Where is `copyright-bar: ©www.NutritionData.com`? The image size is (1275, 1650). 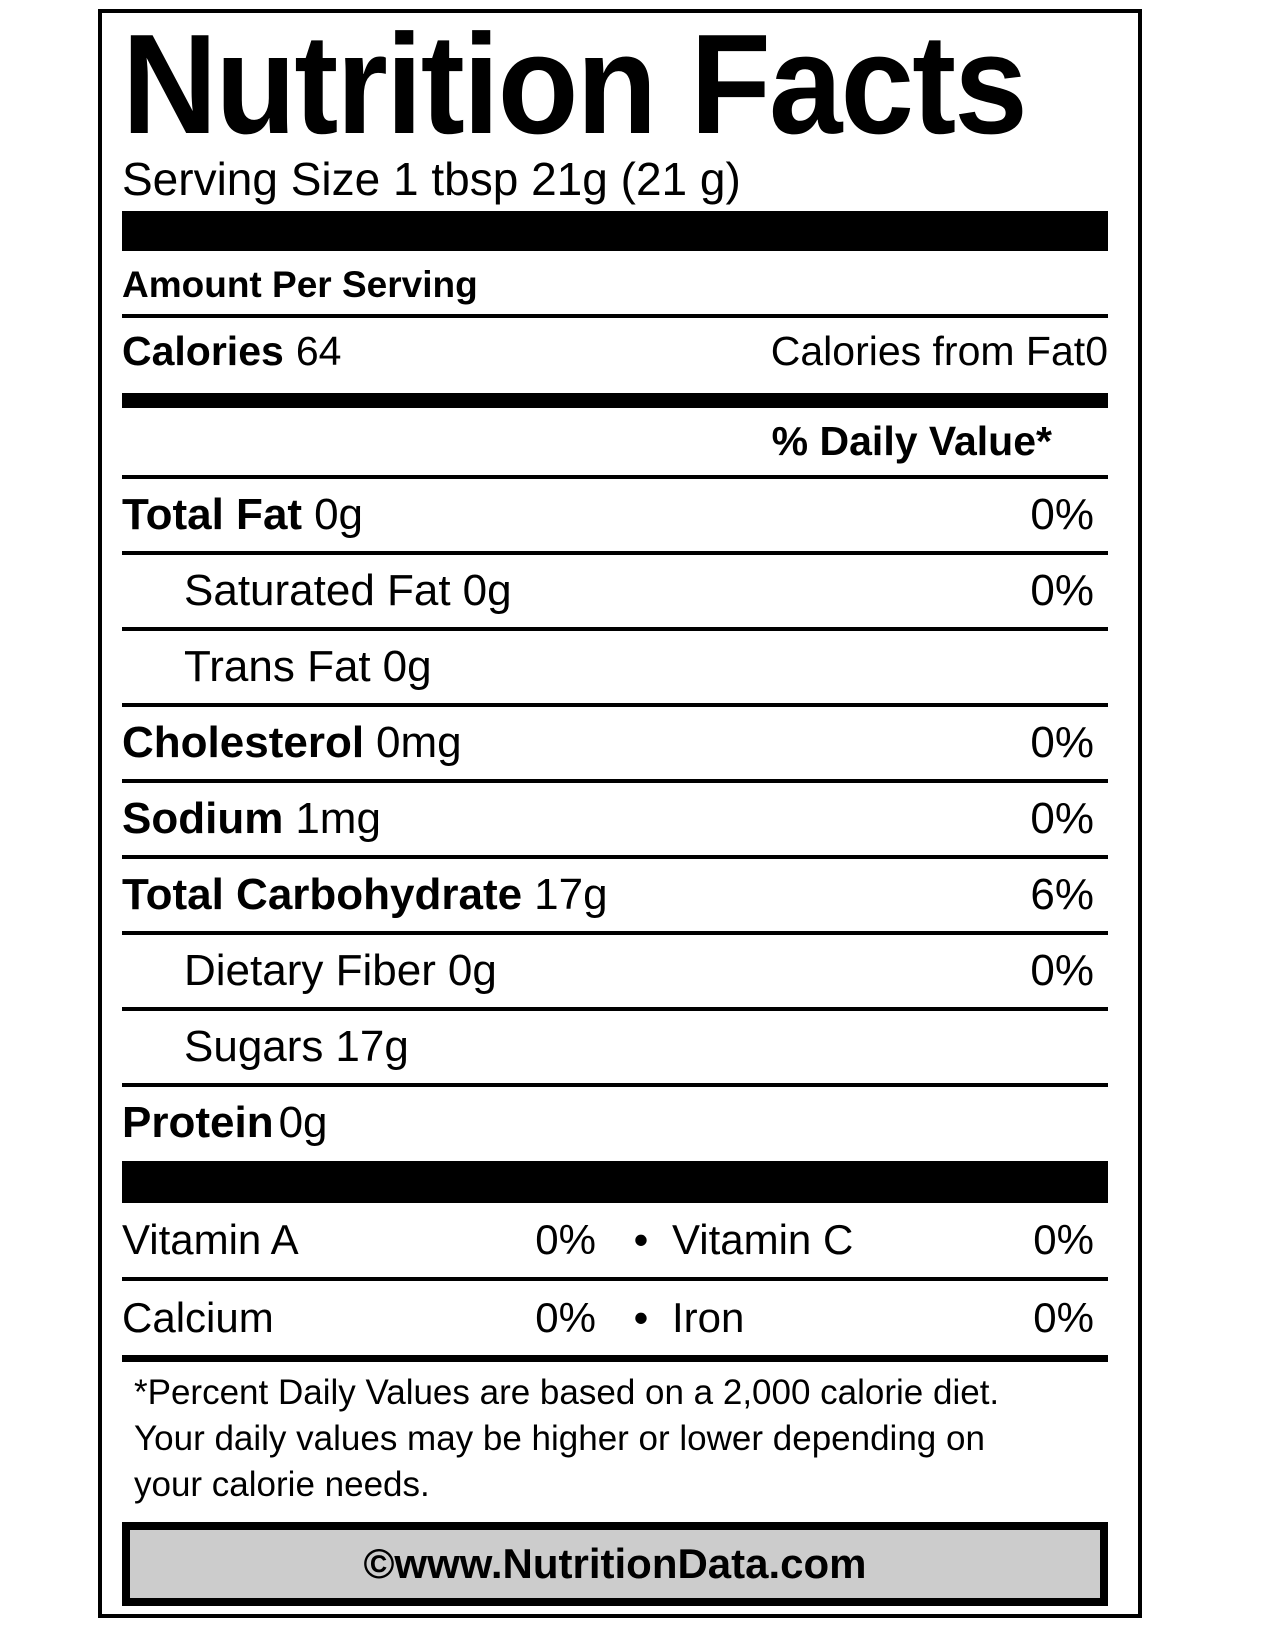
copyright-bar: ©www.NutritionData.com is located at coordinates (615, 1564).